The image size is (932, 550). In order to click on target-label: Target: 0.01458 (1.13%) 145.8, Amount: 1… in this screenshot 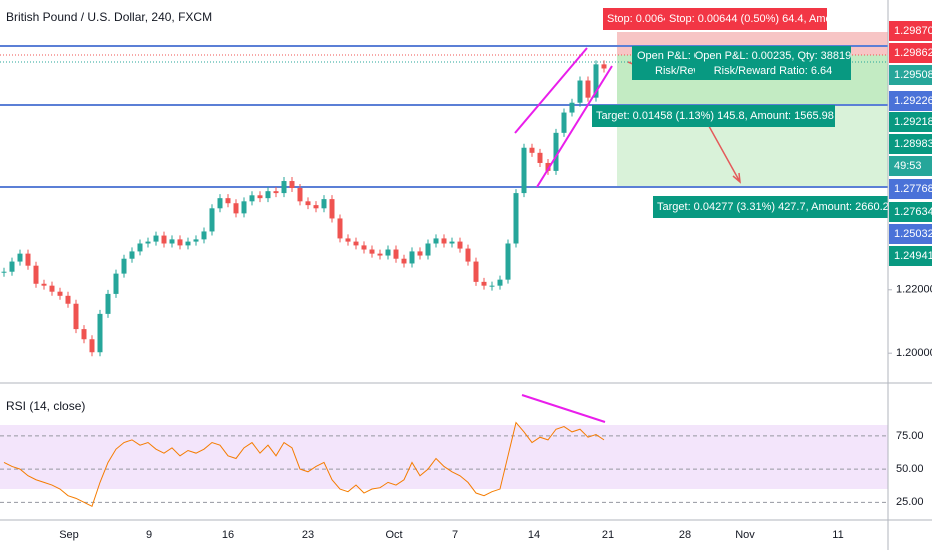, I will do `click(715, 116)`.